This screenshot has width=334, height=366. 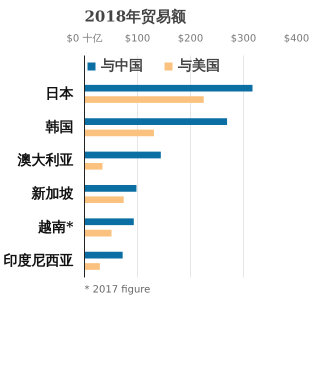 What do you see at coordinates (59, 127) in the screenshot?
I see `y-tick-label: 韩国` at bounding box center [59, 127].